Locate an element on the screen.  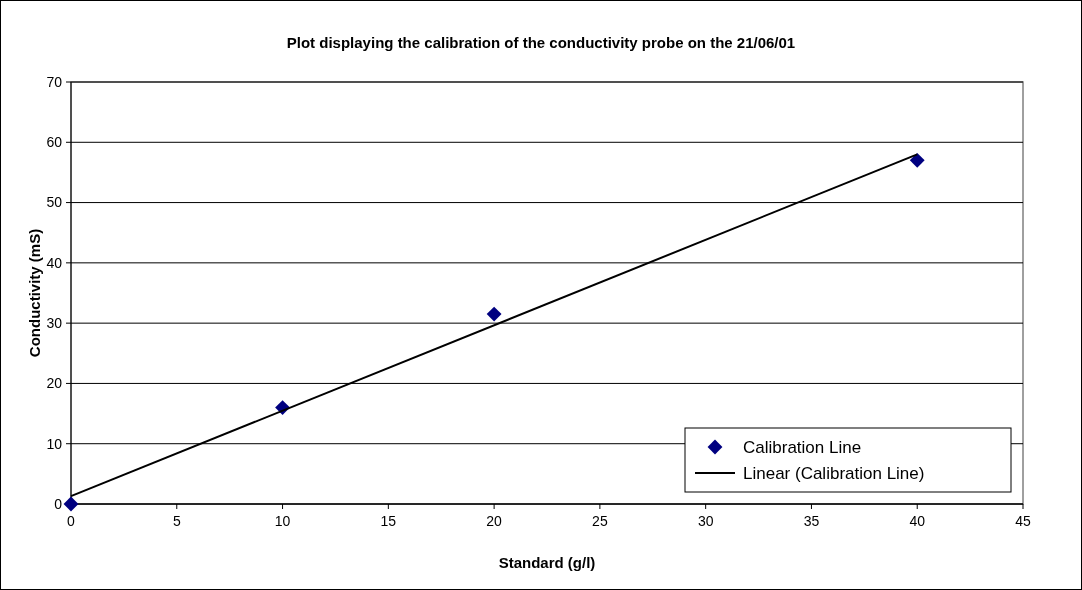
chart-title: Plot displaying the calibration of the conductivity probe on the 21/06/01 is located at coordinates (541, 42).